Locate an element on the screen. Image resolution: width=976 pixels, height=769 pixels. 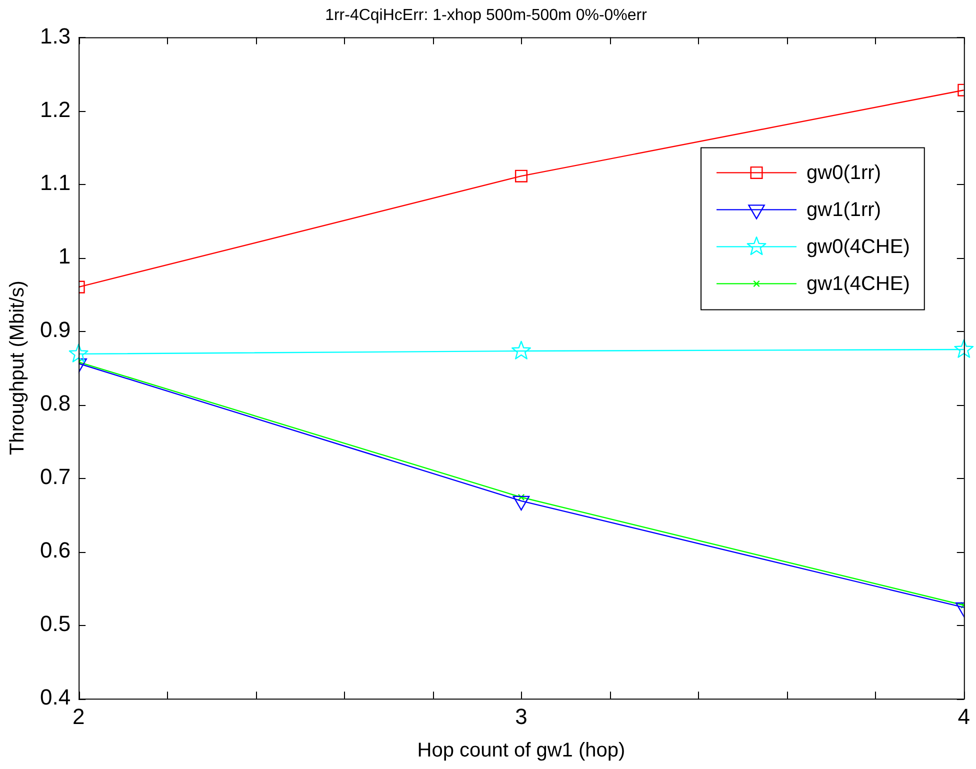
x-tick-label: 2 is located at coordinates (78, 716).